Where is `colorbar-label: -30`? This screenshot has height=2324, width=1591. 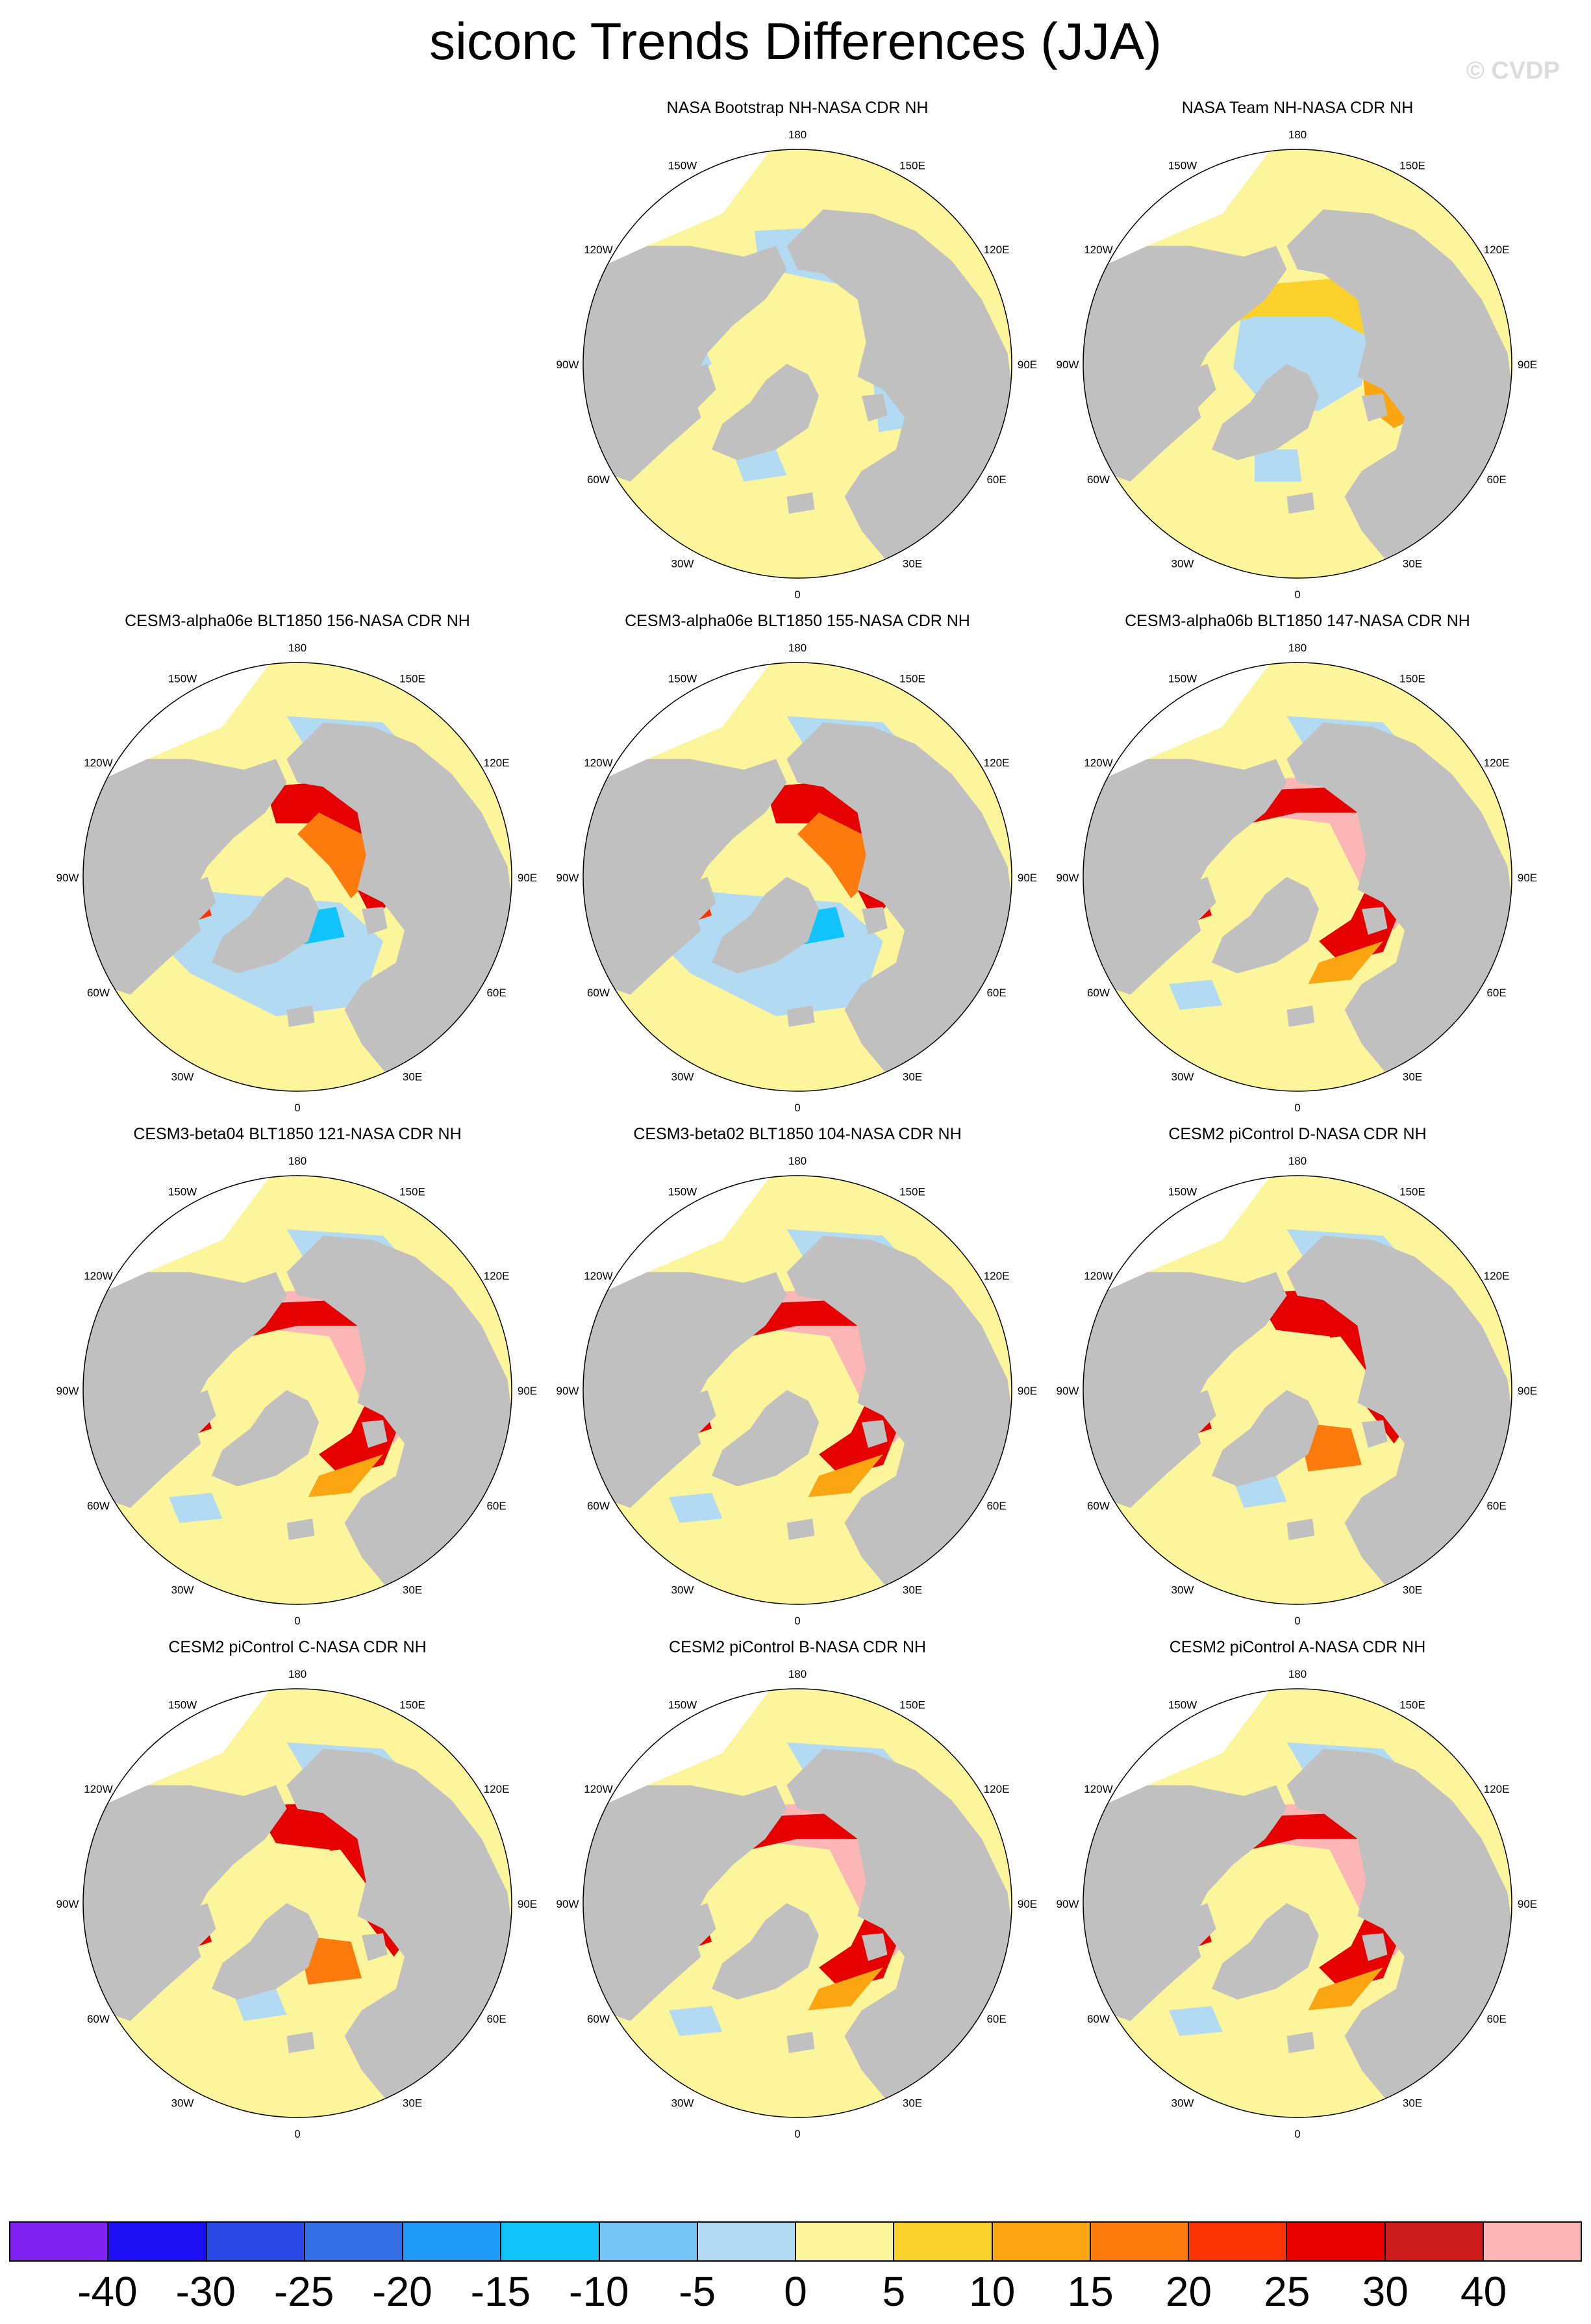
colorbar-label: -30 is located at coordinates (205, 2291).